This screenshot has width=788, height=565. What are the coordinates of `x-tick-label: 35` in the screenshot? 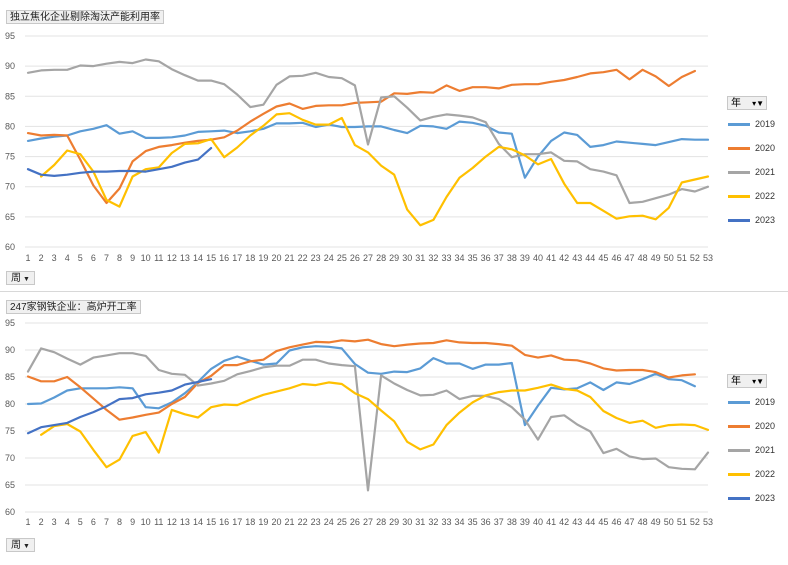 It's located at (473, 522).